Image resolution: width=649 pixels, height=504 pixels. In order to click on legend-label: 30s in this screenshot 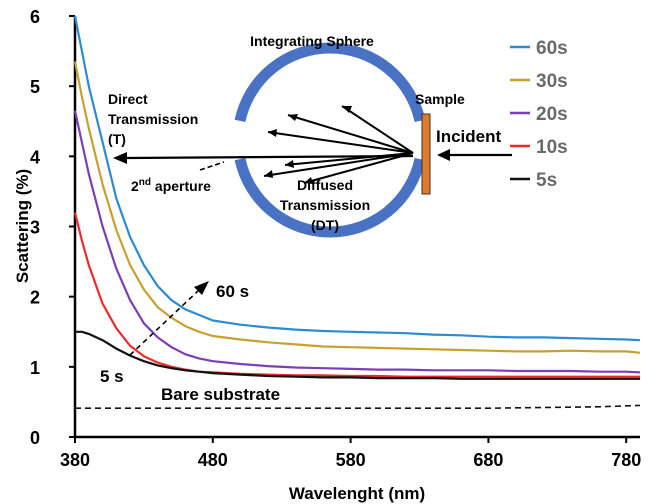, I will do `click(552, 81)`.